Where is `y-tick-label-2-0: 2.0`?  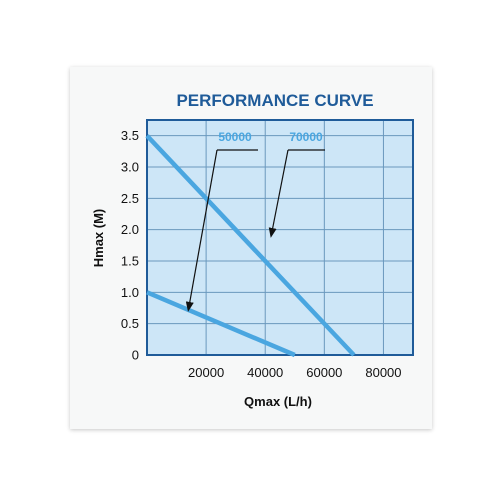 y-tick-label-2-0: 2.0 is located at coordinates (130, 229).